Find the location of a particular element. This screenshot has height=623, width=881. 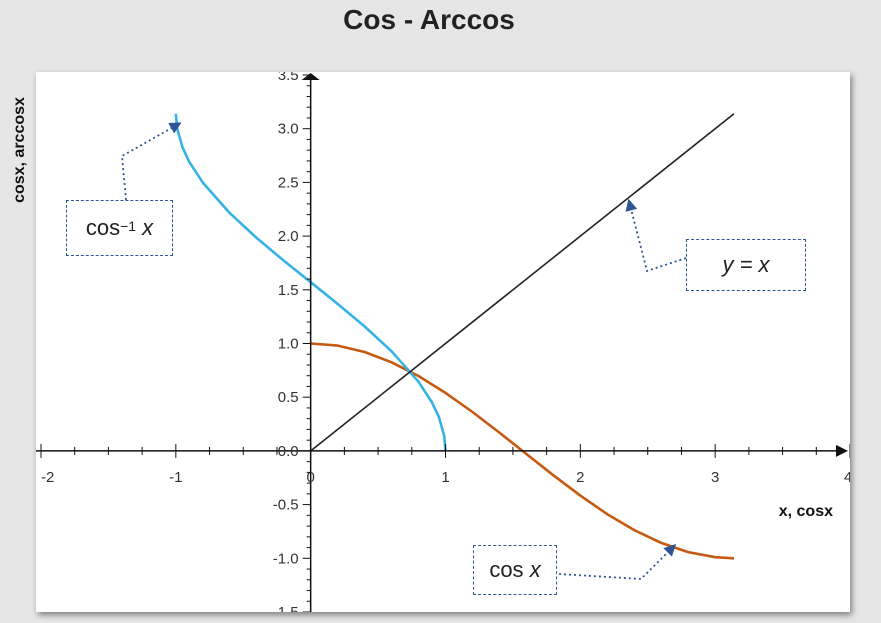

callout-cos: cos x is located at coordinates (515, 570).